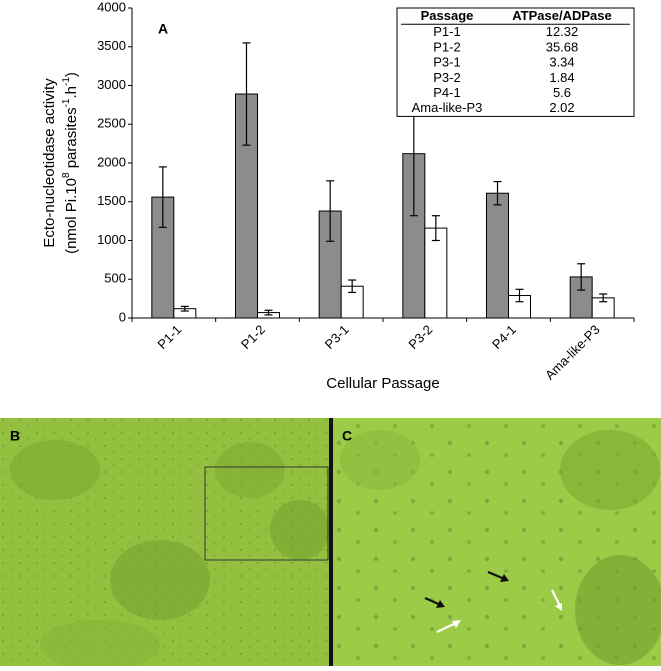 The image size is (661, 671). What do you see at coordinates (561, 77) in the screenshot?
I see `table-cell: 1.84` at bounding box center [561, 77].